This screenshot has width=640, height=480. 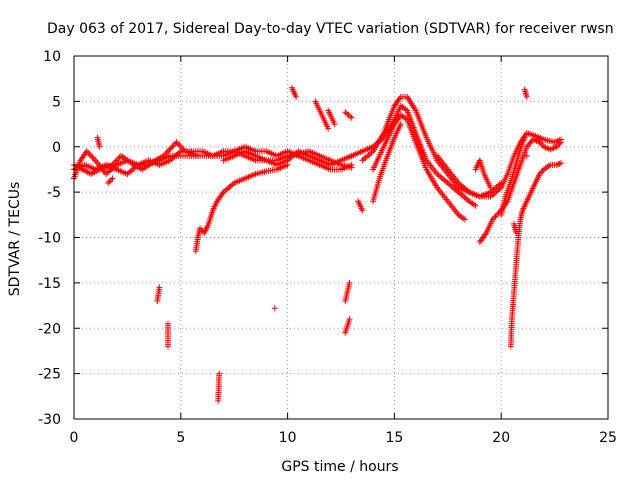 I want to click on data-point-arc-z, so click(x=362, y=210).